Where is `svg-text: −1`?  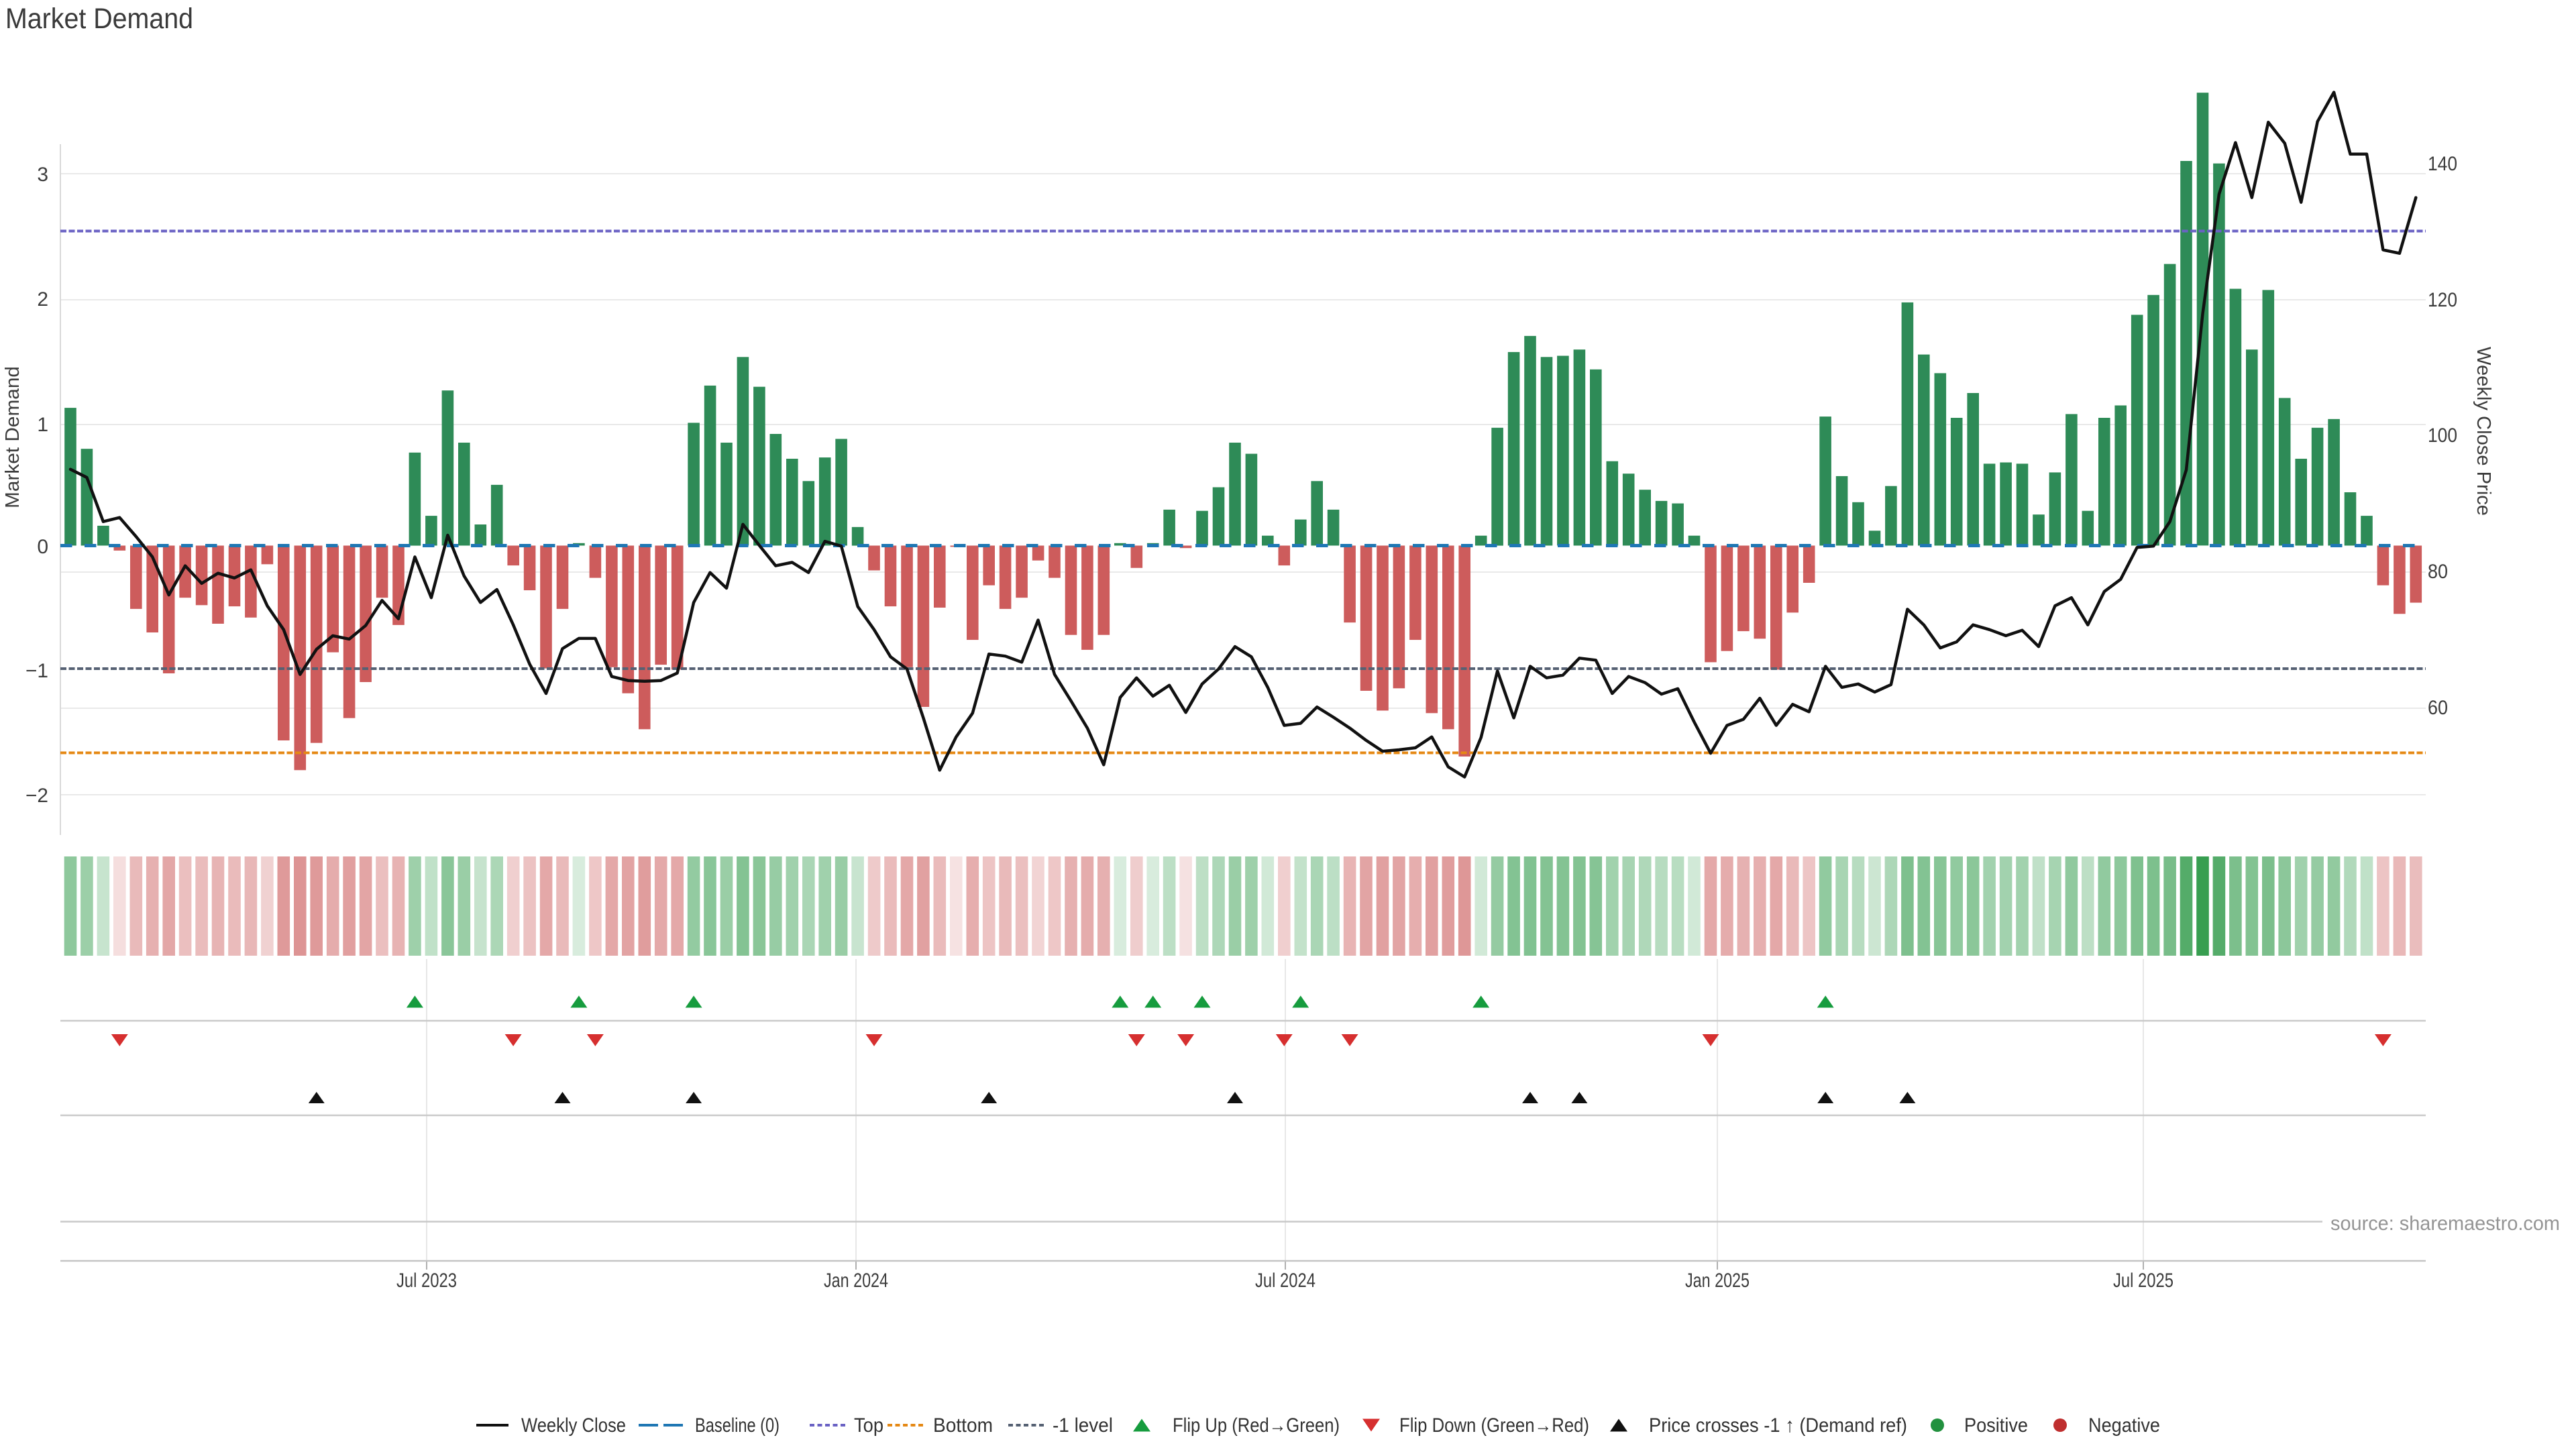 svg-text: −1 is located at coordinates (36, 671).